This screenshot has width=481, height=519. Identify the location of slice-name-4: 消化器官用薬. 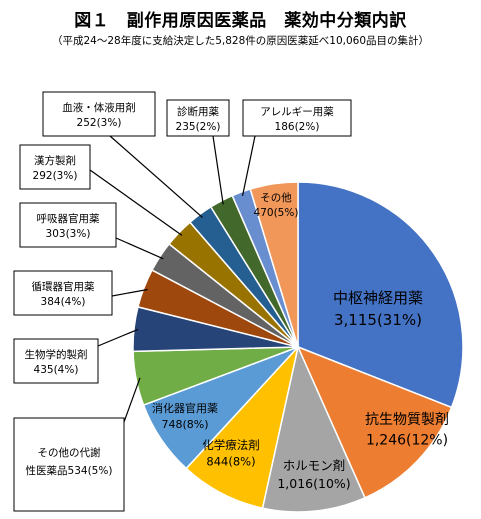
(185, 408).